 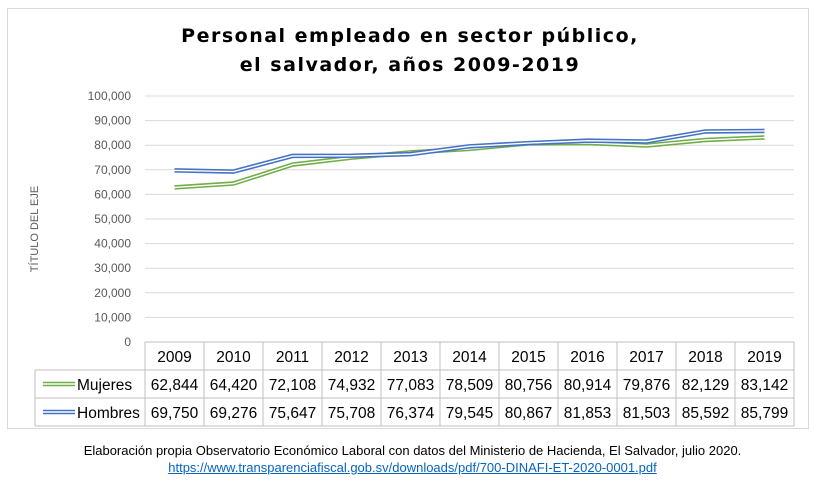 I want to click on y-tick-label: 100,000, so click(x=110, y=96).